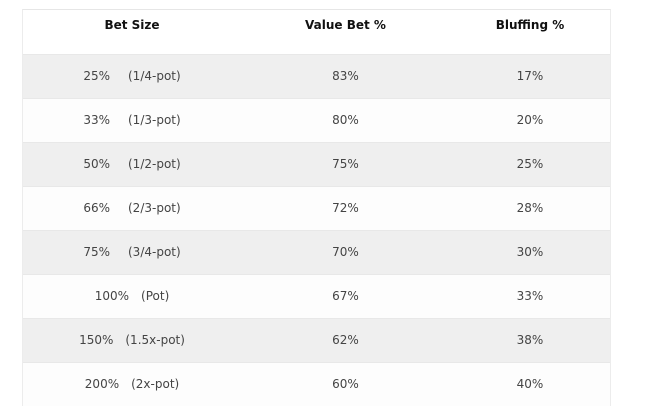 This screenshot has width=647, height=419. Describe the element at coordinates (345, 339) in the screenshot. I see `value-bet-cell: 62%` at that location.